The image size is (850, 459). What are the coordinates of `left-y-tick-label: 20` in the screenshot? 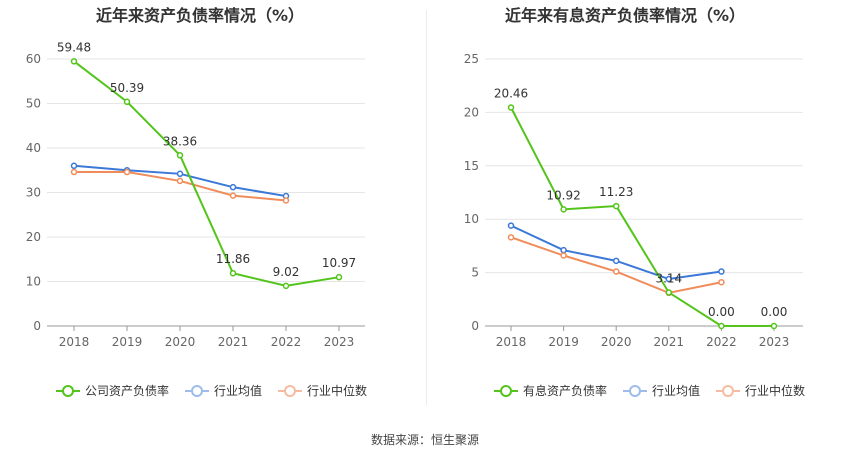 It's located at (33, 237).